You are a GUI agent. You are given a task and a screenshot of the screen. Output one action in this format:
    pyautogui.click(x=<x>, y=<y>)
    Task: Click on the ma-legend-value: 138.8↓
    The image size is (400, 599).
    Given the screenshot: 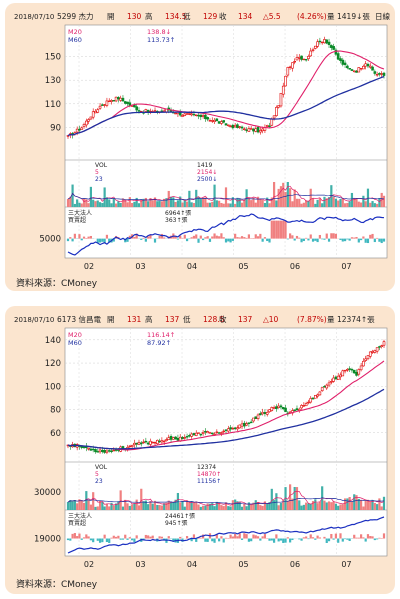 What is the action you would take?
    pyautogui.click(x=159, y=32)
    